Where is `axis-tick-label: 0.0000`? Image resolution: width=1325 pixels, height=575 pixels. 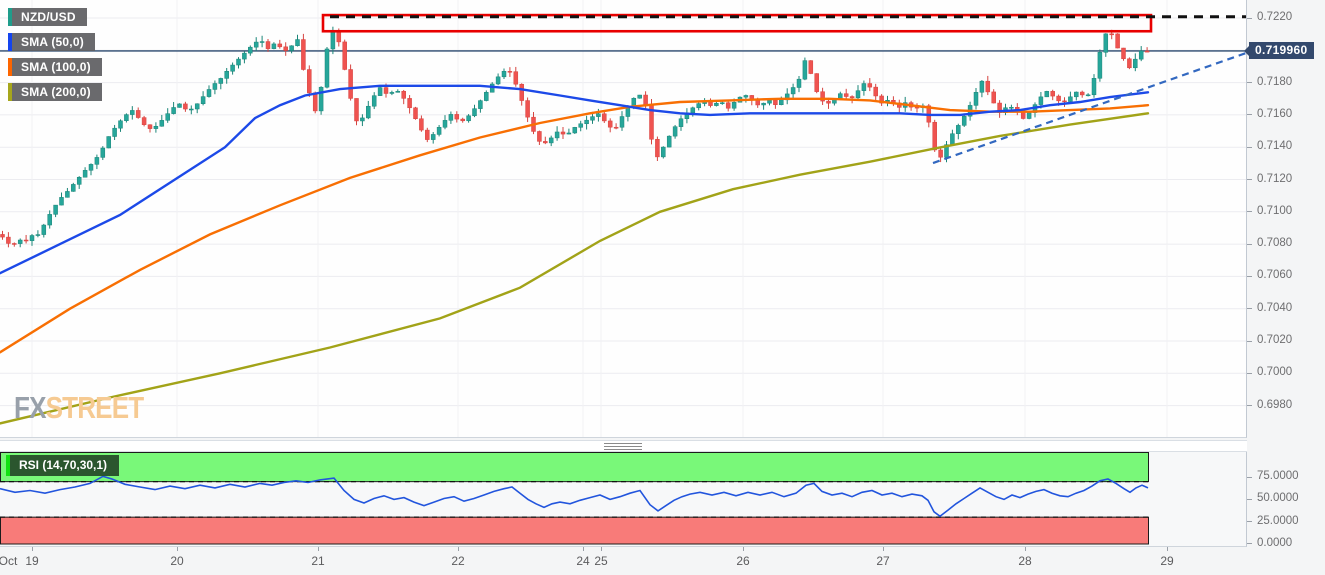
axis-tick-label: 0.0000 is located at coordinates (1275, 542).